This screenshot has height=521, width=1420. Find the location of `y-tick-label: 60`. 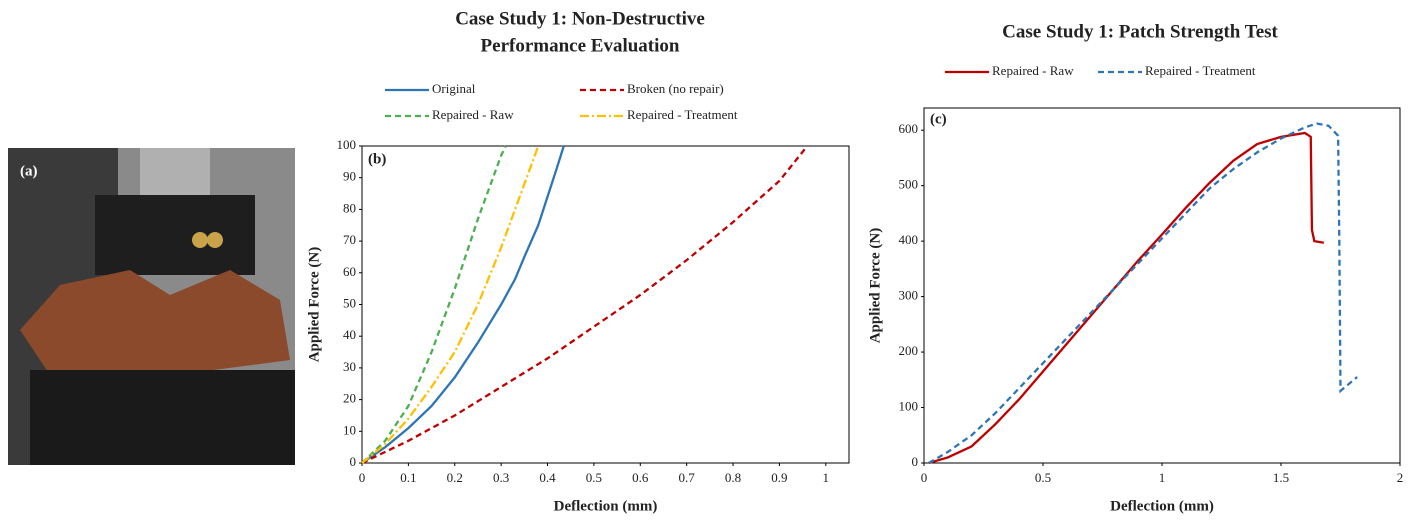

y-tick-label: 60 is located at coordinates (349, 271).